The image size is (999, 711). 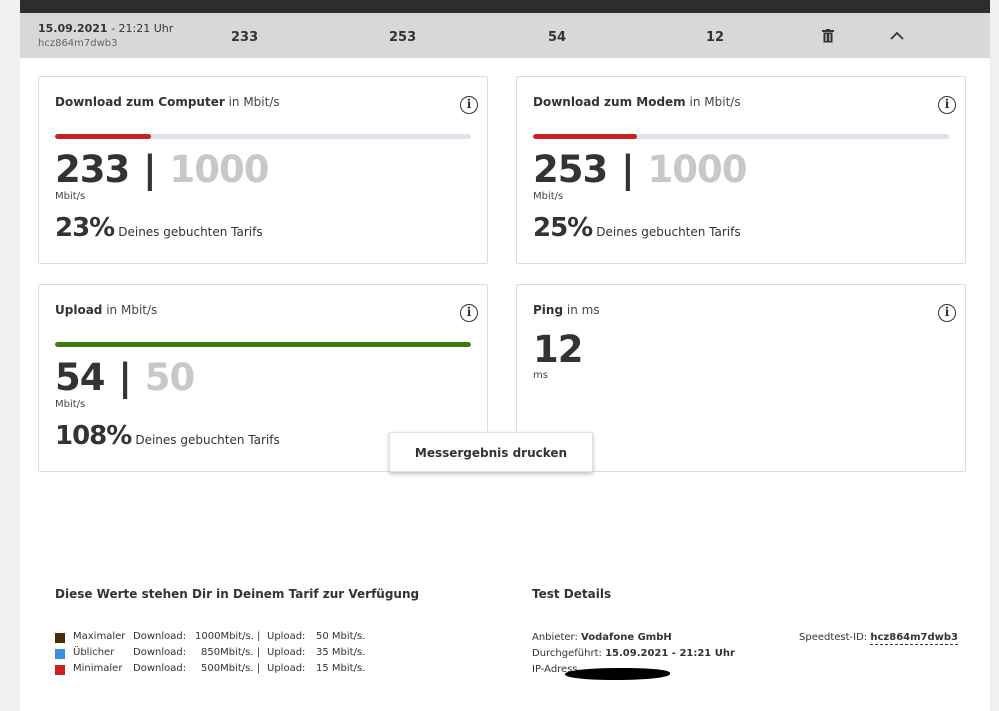 What do you see at coordinates (602, 637) in the screenshot?
I see `provider-detail: Anbieter: Vodafone GmbH` at bounding box center [602, 637].